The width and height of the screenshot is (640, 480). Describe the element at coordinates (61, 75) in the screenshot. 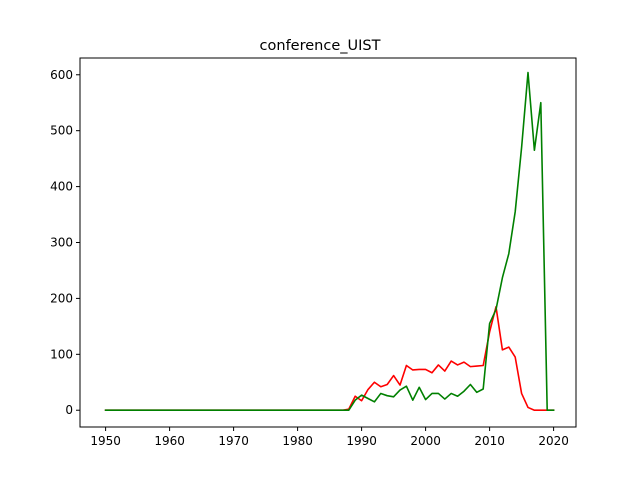

I see `y-tick-label: 600` at that location.